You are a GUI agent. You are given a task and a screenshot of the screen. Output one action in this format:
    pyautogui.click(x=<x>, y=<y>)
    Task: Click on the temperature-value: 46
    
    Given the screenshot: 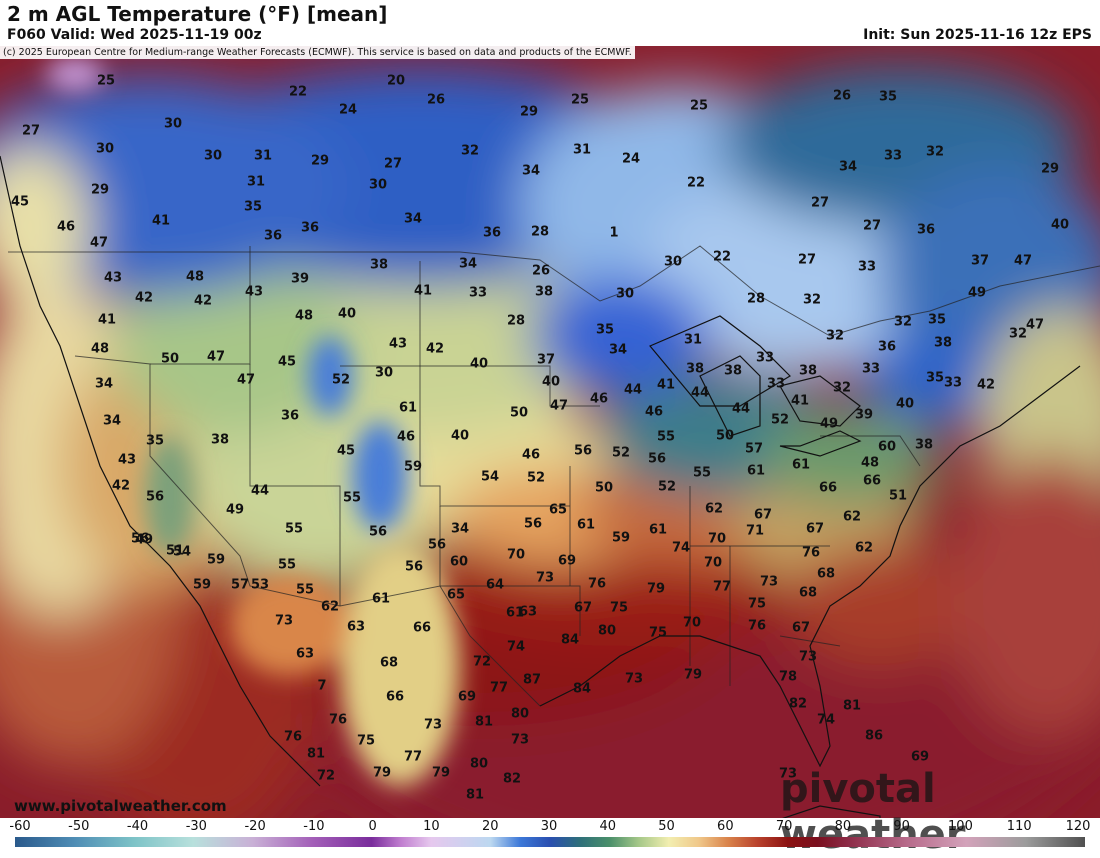 What is the action you would take?
    pyautogui.click(x=654, y=412)
    